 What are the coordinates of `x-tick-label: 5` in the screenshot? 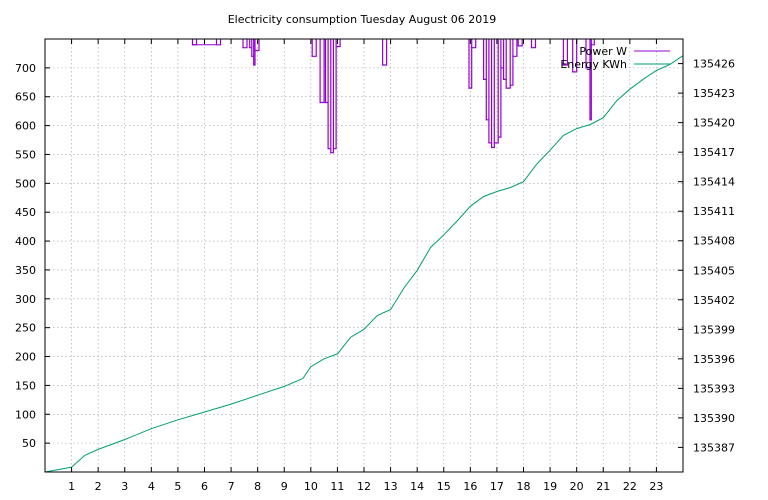 It's located at (177, 486).